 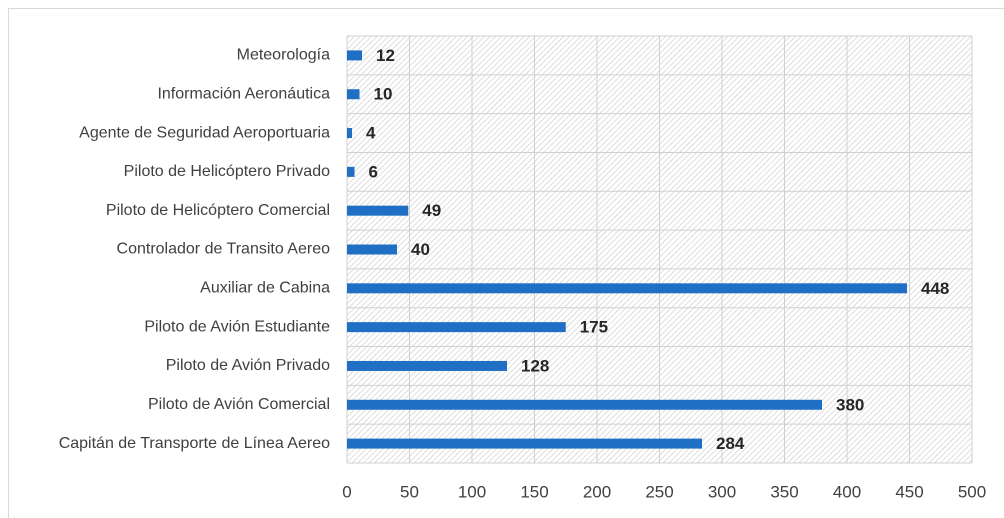 What do you see at coordinates (431, 210) in the screenshot?
I see `value-label: 49` at bounding box center [431, 210].